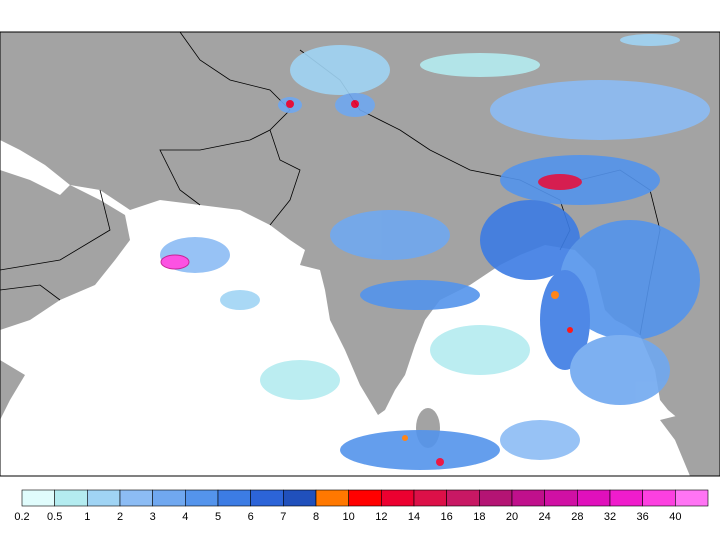  I want to click on level-label: 3, so click(153, 517).